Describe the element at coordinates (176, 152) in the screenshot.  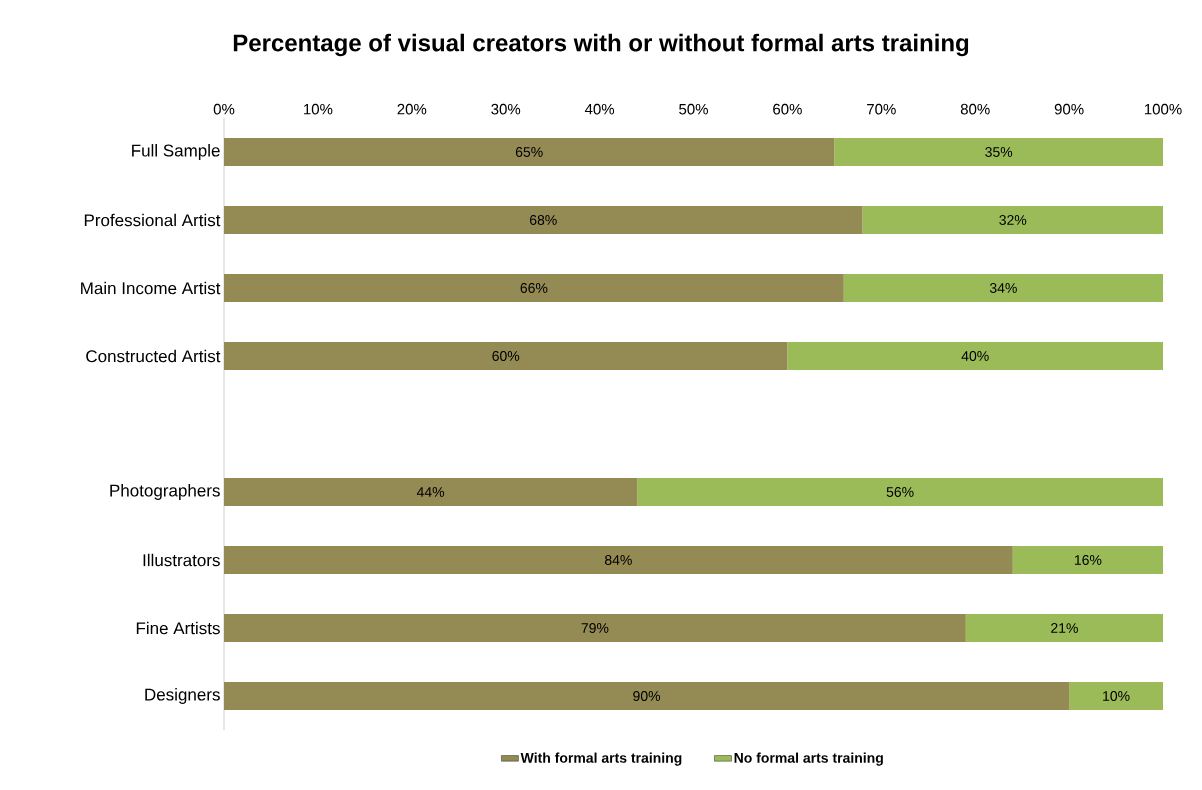
I see `y-tick-label: Full Sample` at that location.